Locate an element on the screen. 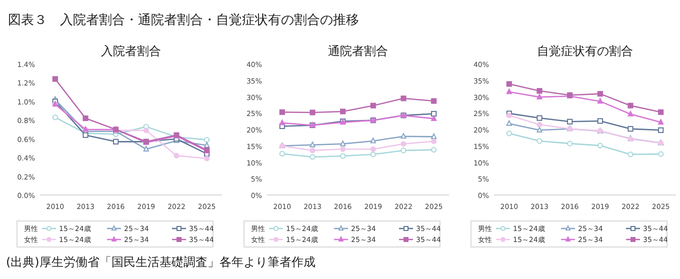 Image resolution: width=680 pixels, height=279 pixels. chart-title: 入院者割合 is located at coordinates (131, 51).